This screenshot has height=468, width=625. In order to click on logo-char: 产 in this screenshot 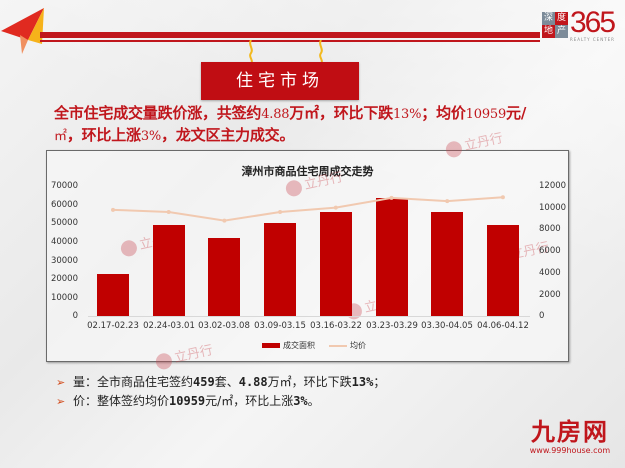, I will do `click(561, 31)`.